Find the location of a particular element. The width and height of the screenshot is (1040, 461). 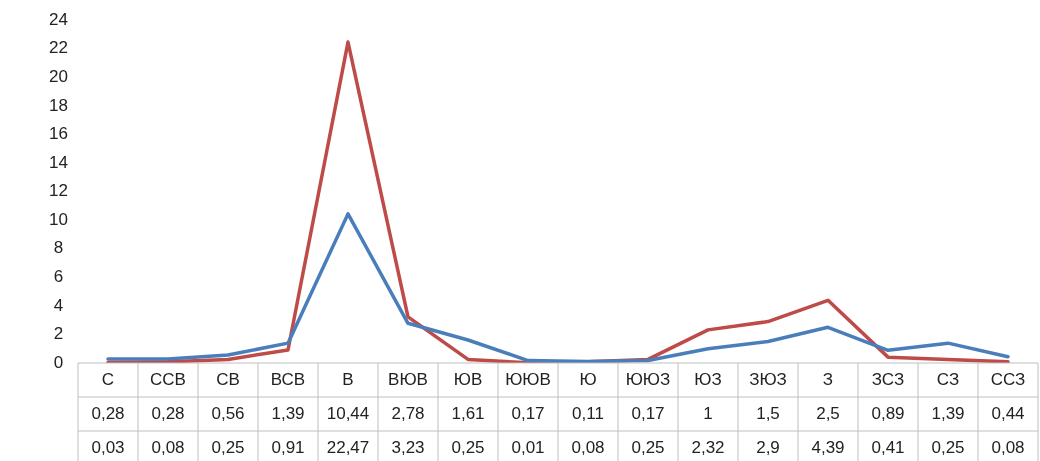

x-tick-label: ЮВ is located at coordinates (468, 379).